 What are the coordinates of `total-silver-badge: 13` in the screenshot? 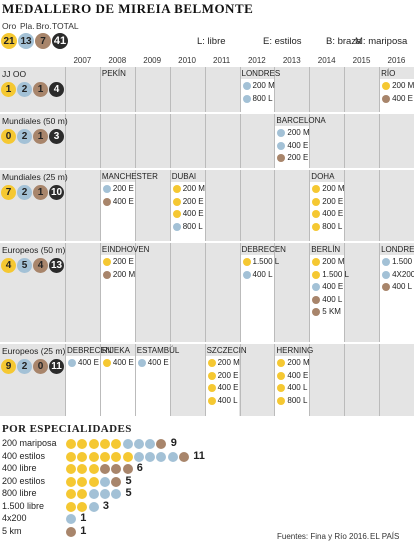 It's located at (26, 41).